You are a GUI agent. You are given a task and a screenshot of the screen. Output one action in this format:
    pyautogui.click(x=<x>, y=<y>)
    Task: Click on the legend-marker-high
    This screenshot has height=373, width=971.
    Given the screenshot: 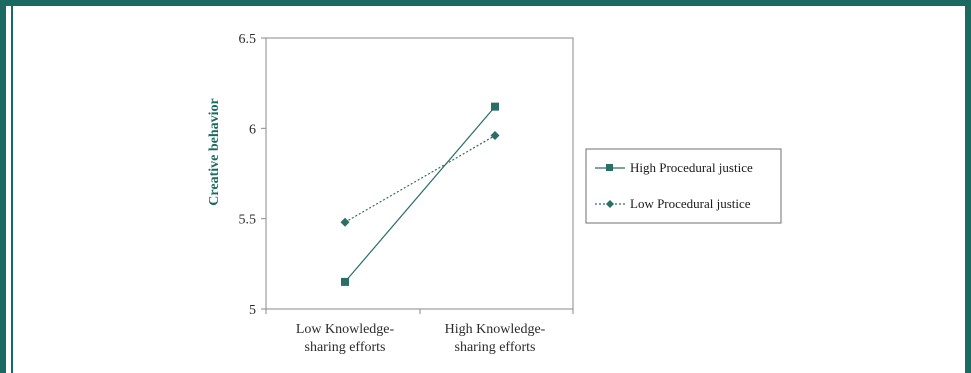 What is the action you would take?
    pyautogui.click(x=609, y=167)
    